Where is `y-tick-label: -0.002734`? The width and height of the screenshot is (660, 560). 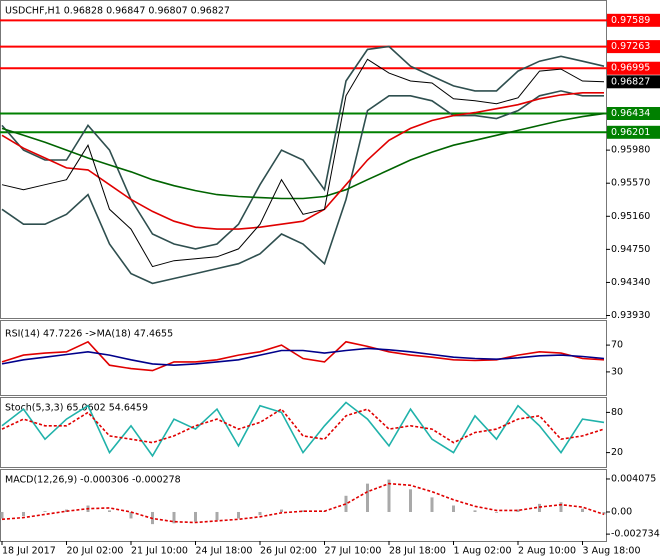
y-tick-label: -0.002734 is located at coordinates (635, 534).